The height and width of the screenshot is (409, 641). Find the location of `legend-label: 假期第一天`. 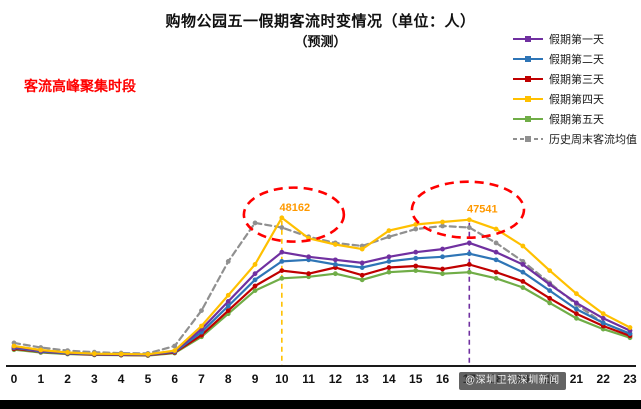

legend-label: 假期第一天 is located at coordinates (576, 39).